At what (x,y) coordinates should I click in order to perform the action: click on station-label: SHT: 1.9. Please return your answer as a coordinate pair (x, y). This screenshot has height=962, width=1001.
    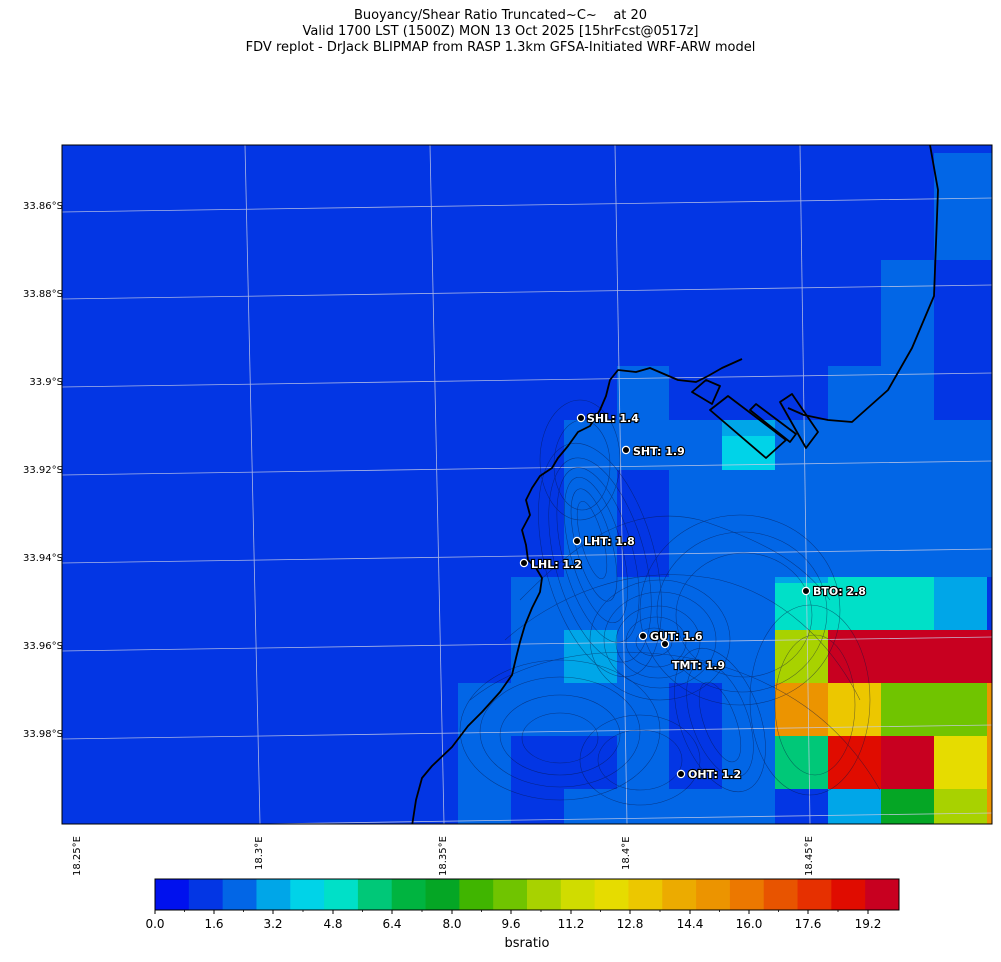
    Looking at the image, I should click on (659, 451).